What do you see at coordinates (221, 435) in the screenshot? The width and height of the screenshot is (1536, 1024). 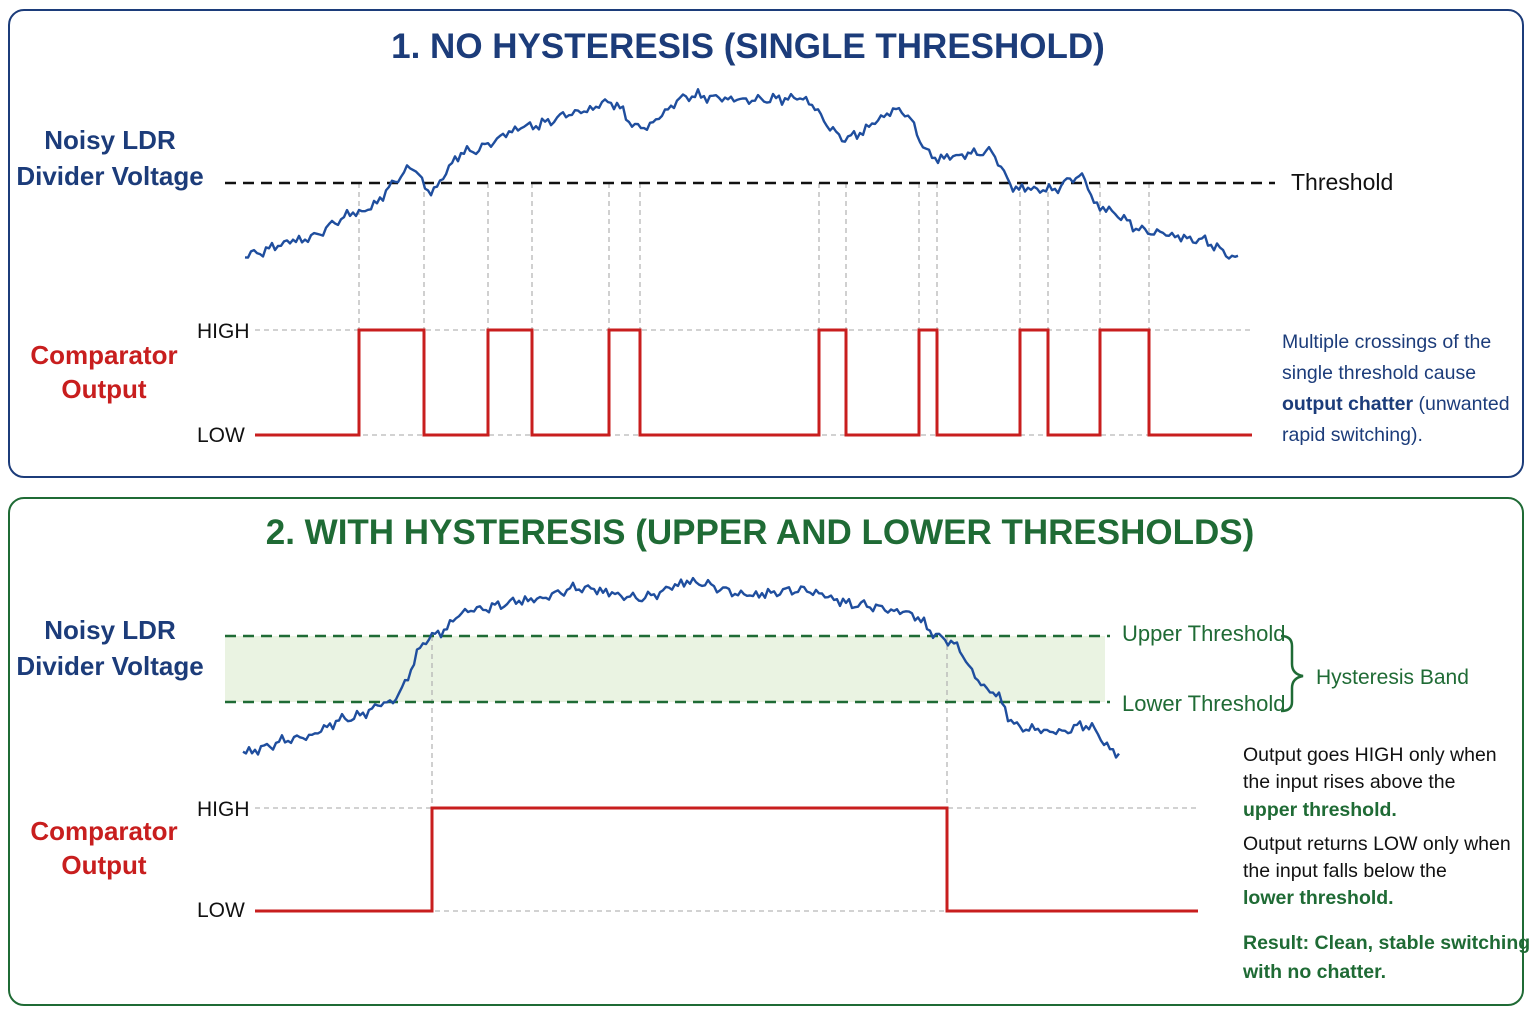 I see `panel1-low-label: LOW` at bounding box center [221, 435].